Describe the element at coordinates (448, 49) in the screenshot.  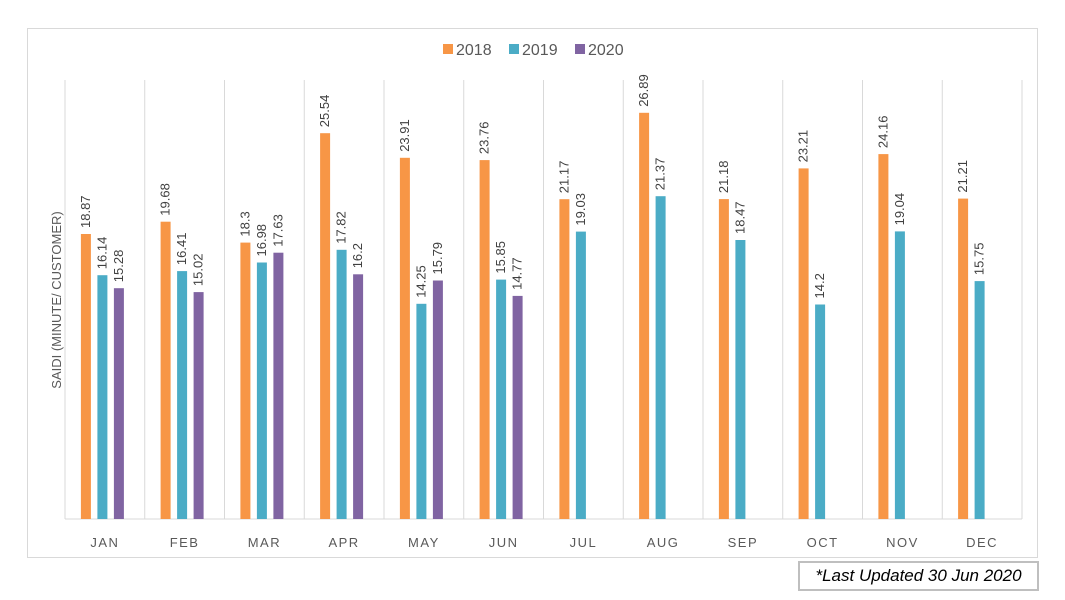
I see `legend-swatch-2018` at that location.